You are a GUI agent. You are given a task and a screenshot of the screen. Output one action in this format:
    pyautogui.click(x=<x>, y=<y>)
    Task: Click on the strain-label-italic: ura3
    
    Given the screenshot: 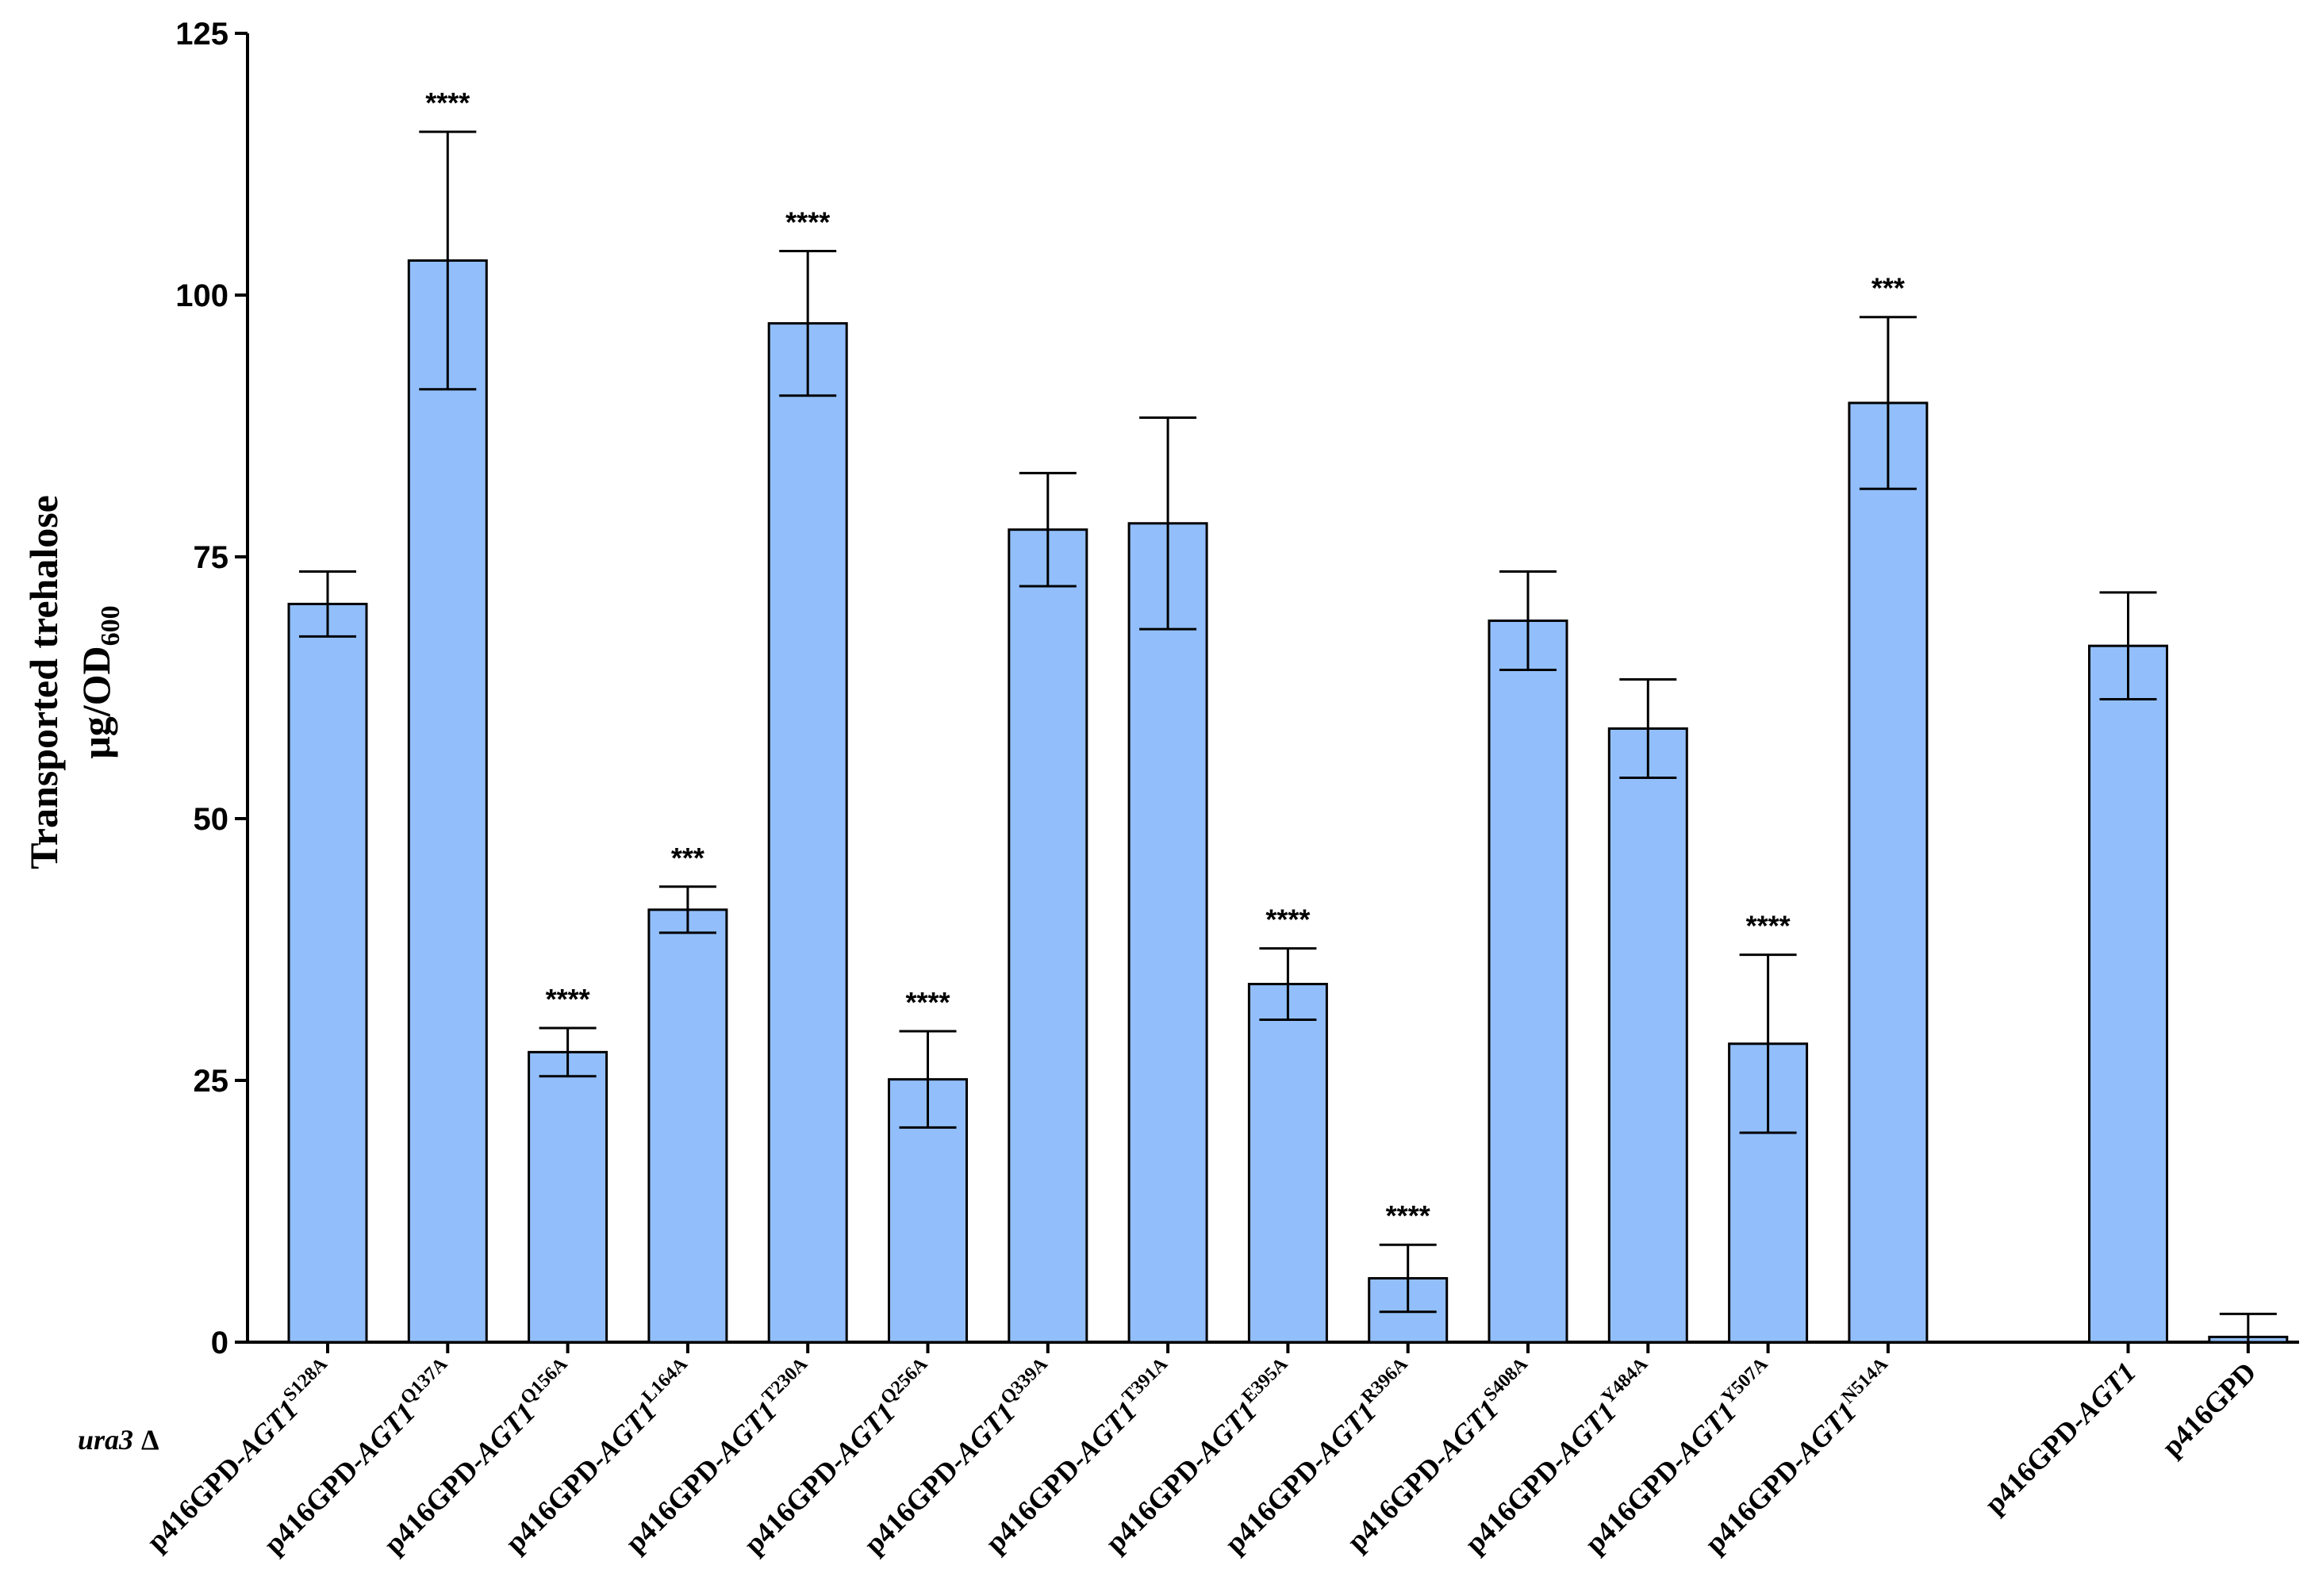 What is the action you would take?
    pyautogui.click(x=105, y=1440)
    